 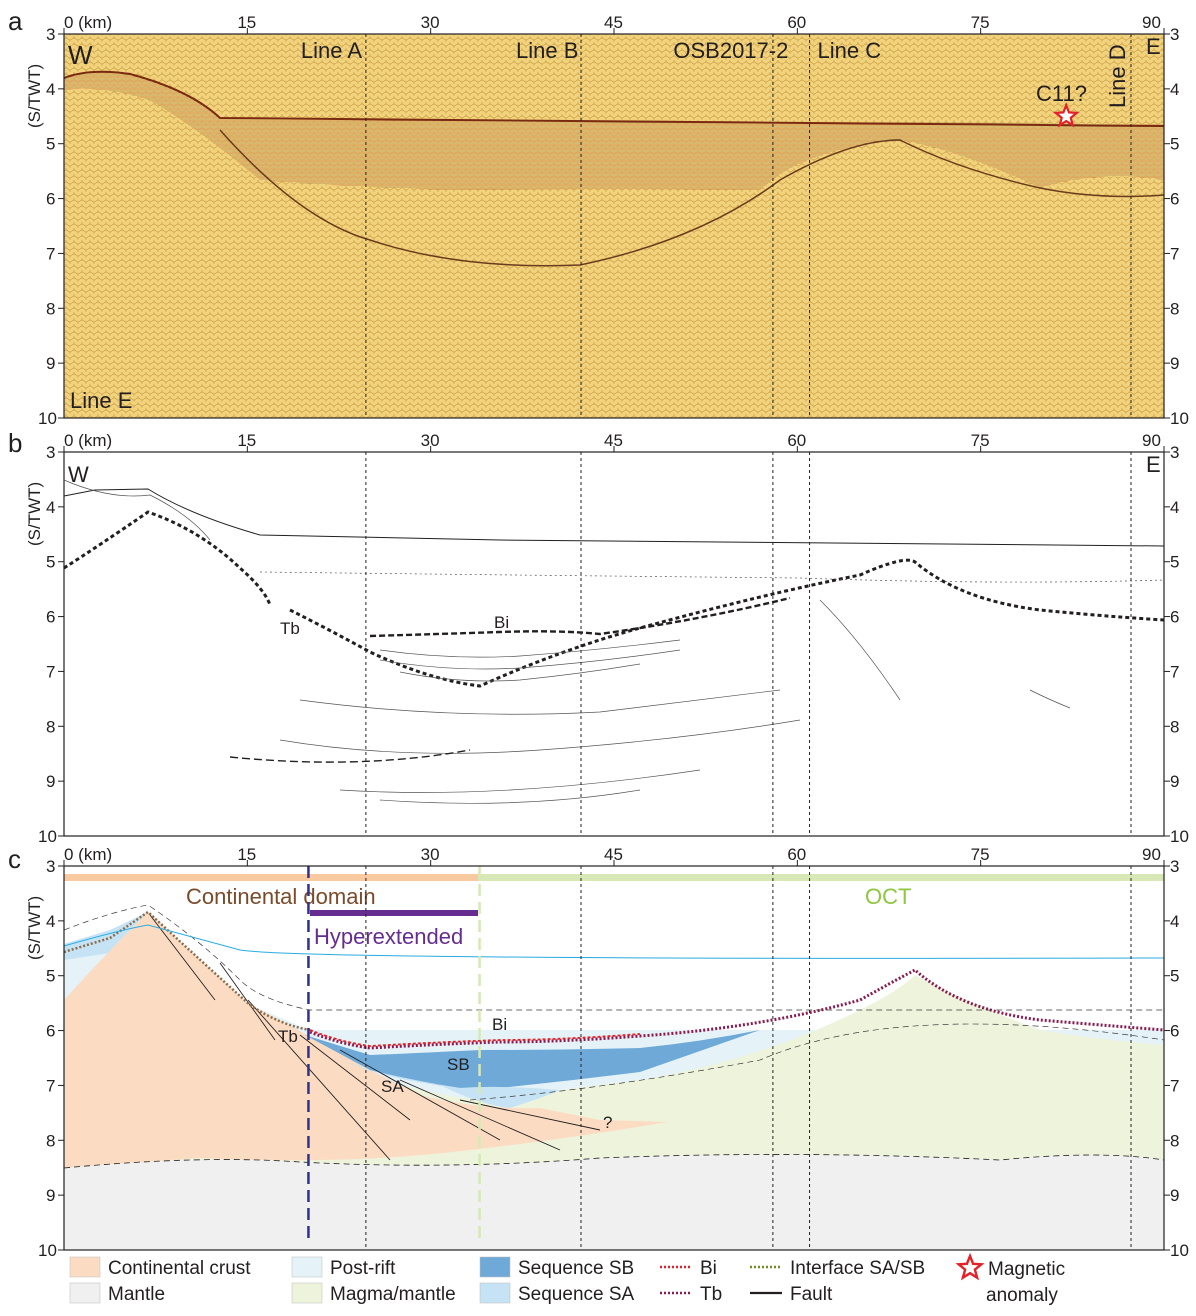 I want to click on bi-reflector, so click(x=580, y=617).